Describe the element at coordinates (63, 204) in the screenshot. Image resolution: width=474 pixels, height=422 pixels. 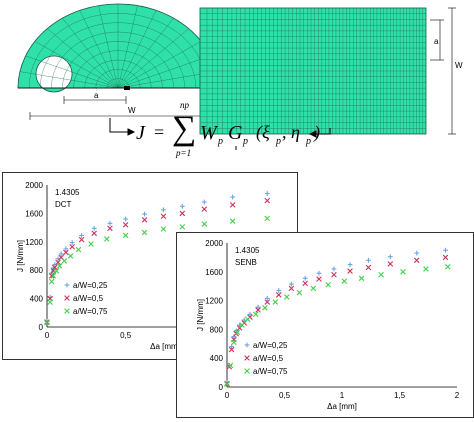
I see `specimen-annotation: DCT` at that location.